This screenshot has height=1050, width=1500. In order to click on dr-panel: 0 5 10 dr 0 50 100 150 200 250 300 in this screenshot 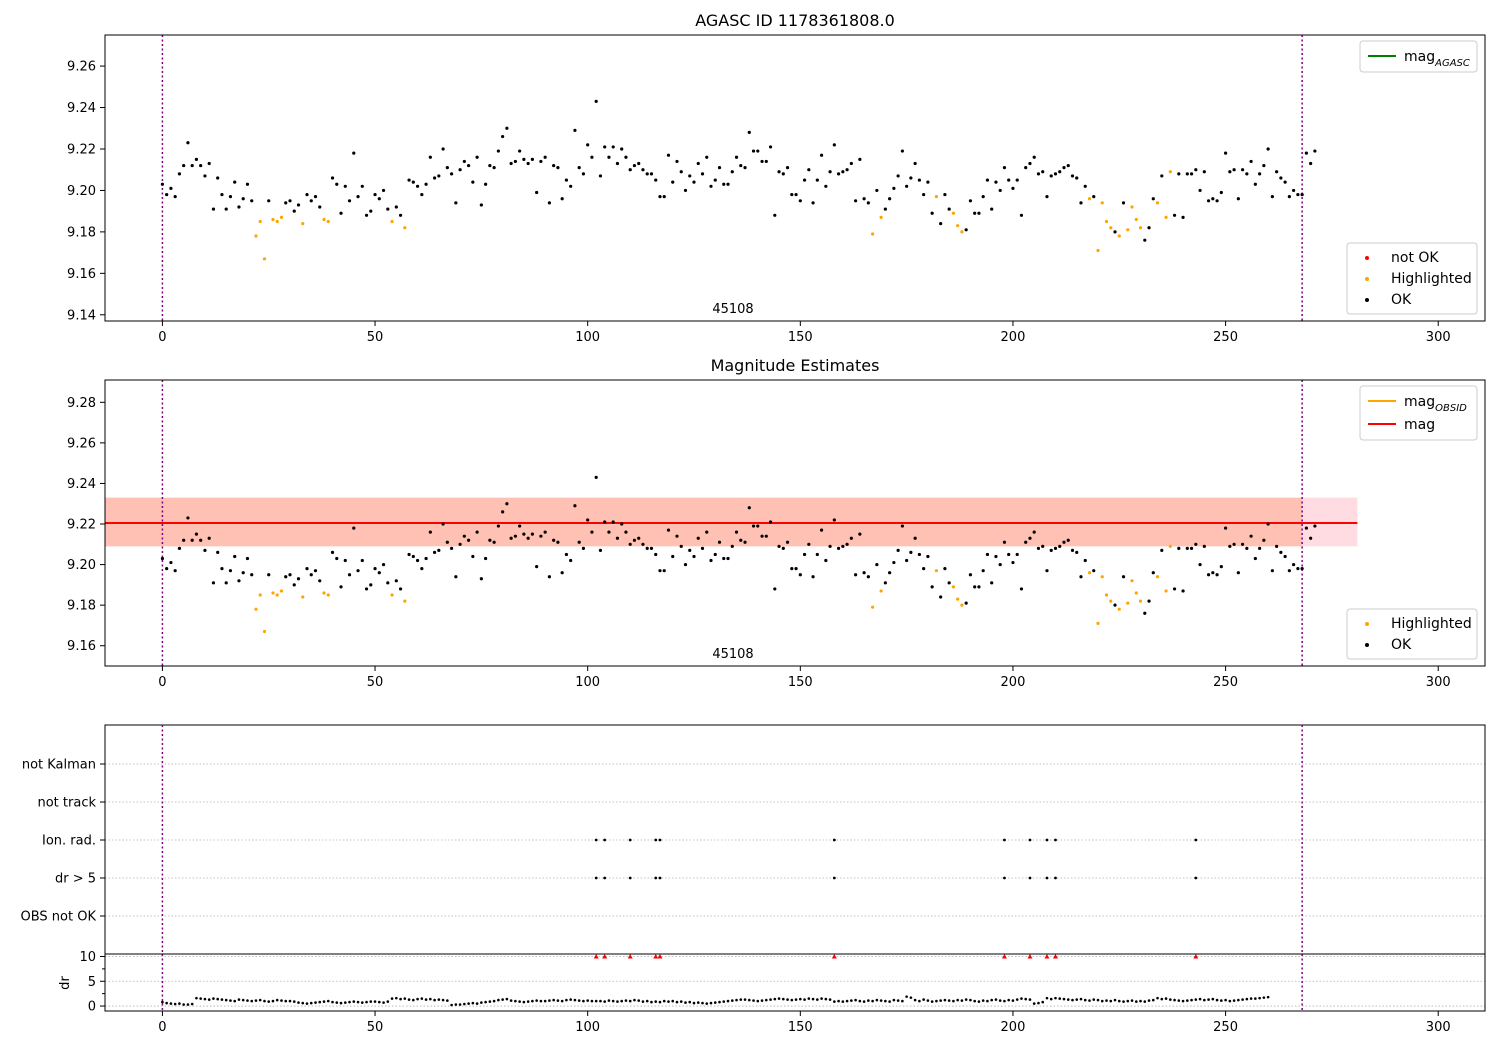, I will do `click(772, 992)`.